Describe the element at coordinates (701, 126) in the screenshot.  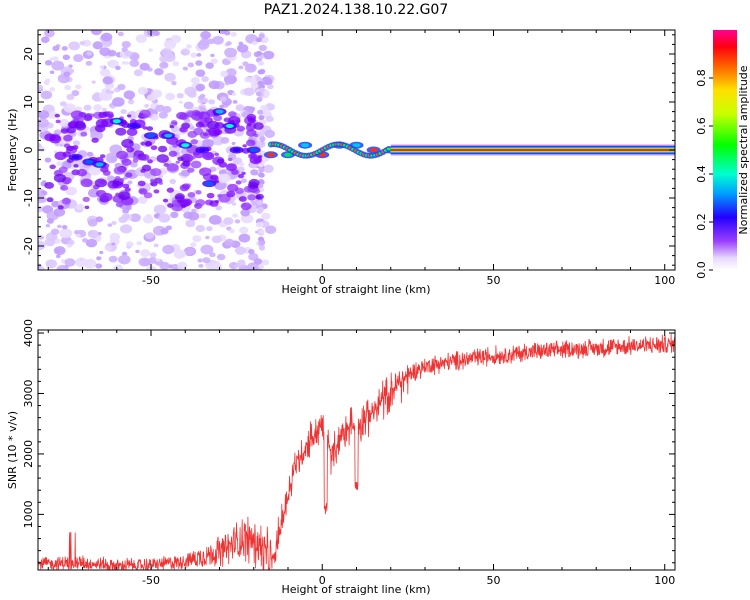
I see `colorbar-tick-label: 0.6` at that location.